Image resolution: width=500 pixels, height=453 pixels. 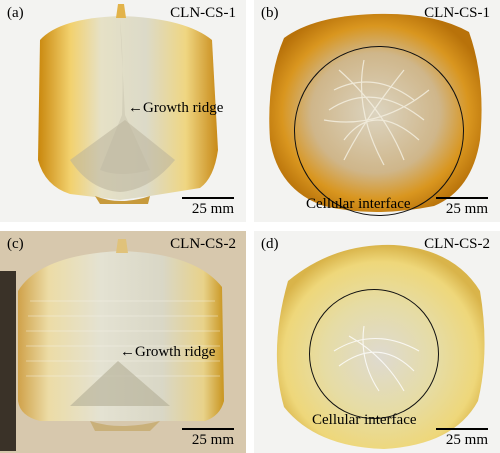 I want to click on panel-b-label: (b), so click(x=270, y=13).